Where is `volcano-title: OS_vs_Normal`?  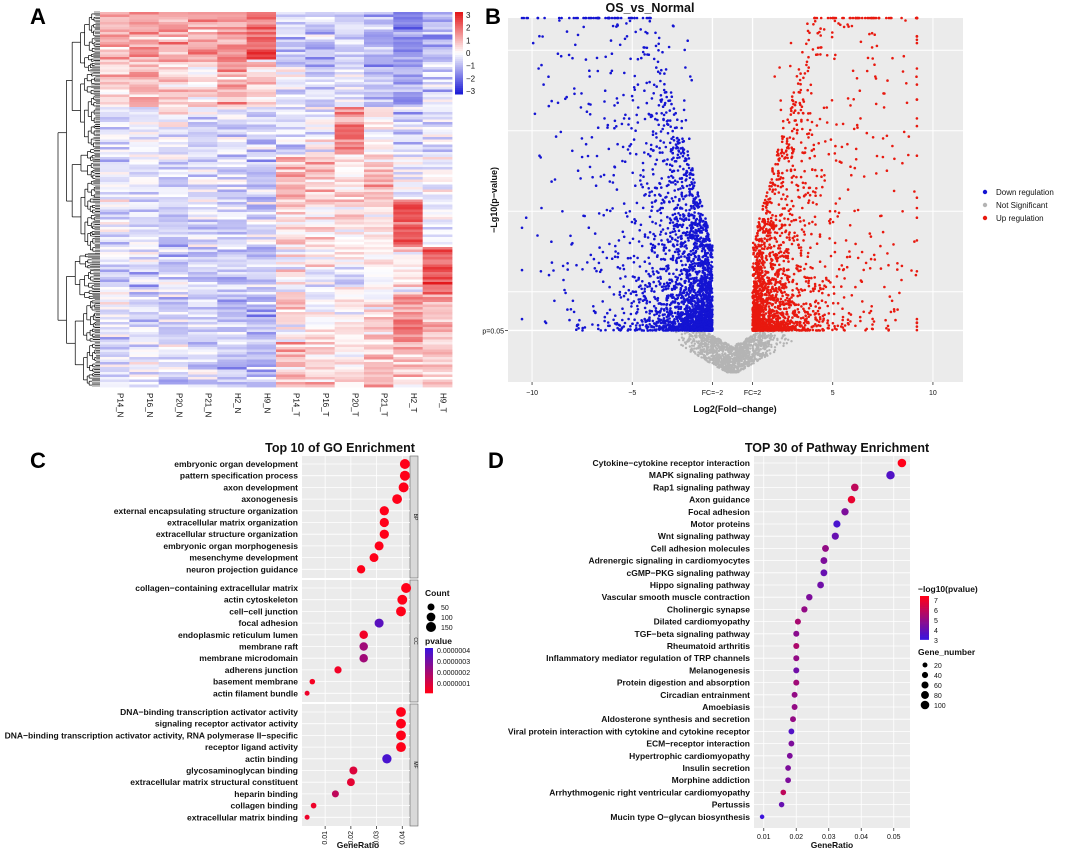 volcano-title: OS_vs_Normal is located at coordinates (650, 8).